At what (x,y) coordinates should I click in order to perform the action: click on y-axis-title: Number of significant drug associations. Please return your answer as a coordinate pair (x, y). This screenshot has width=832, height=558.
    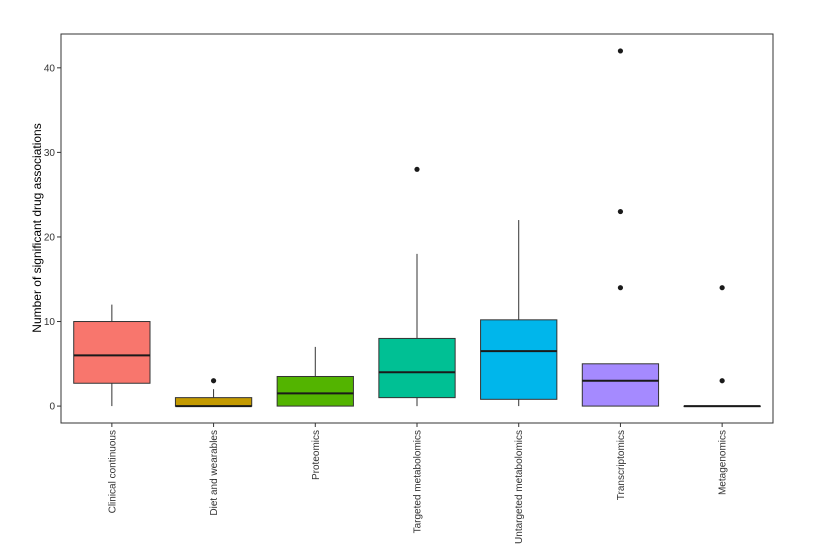
    Looking at the image, I should click on (37, 227).